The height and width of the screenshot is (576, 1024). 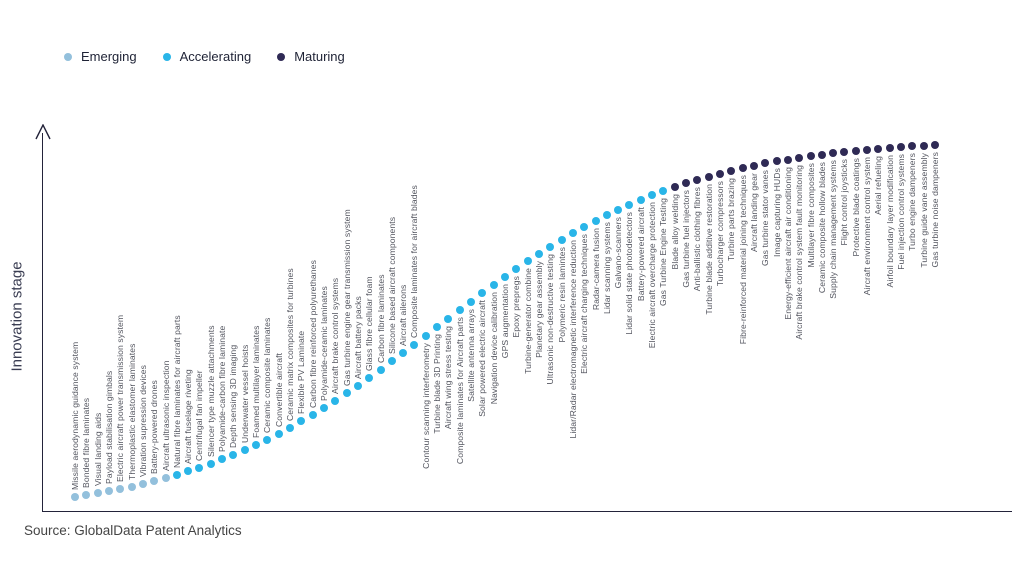 I want to click on data-point-label: Lidar solid state photodetectors, so click(x=629, y=273).